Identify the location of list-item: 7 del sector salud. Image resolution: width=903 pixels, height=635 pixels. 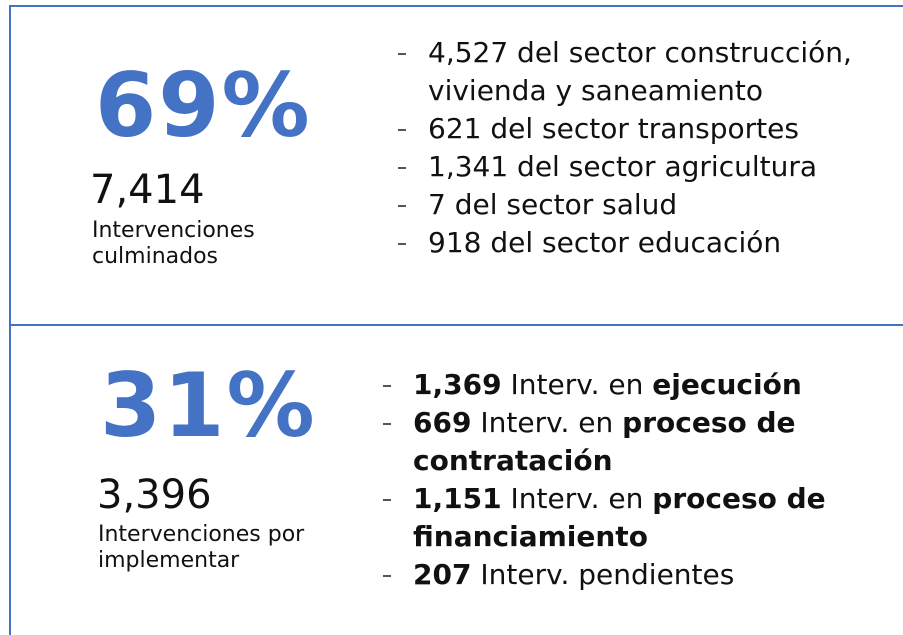
(640, 205).